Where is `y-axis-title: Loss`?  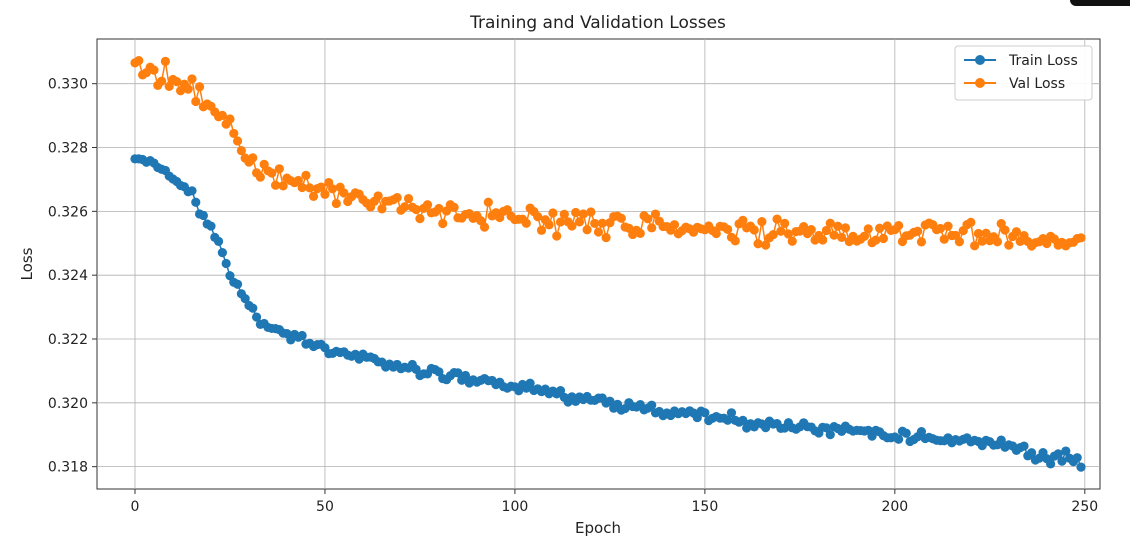 y-axis-title: Loss is located at coordinates (27, 263).